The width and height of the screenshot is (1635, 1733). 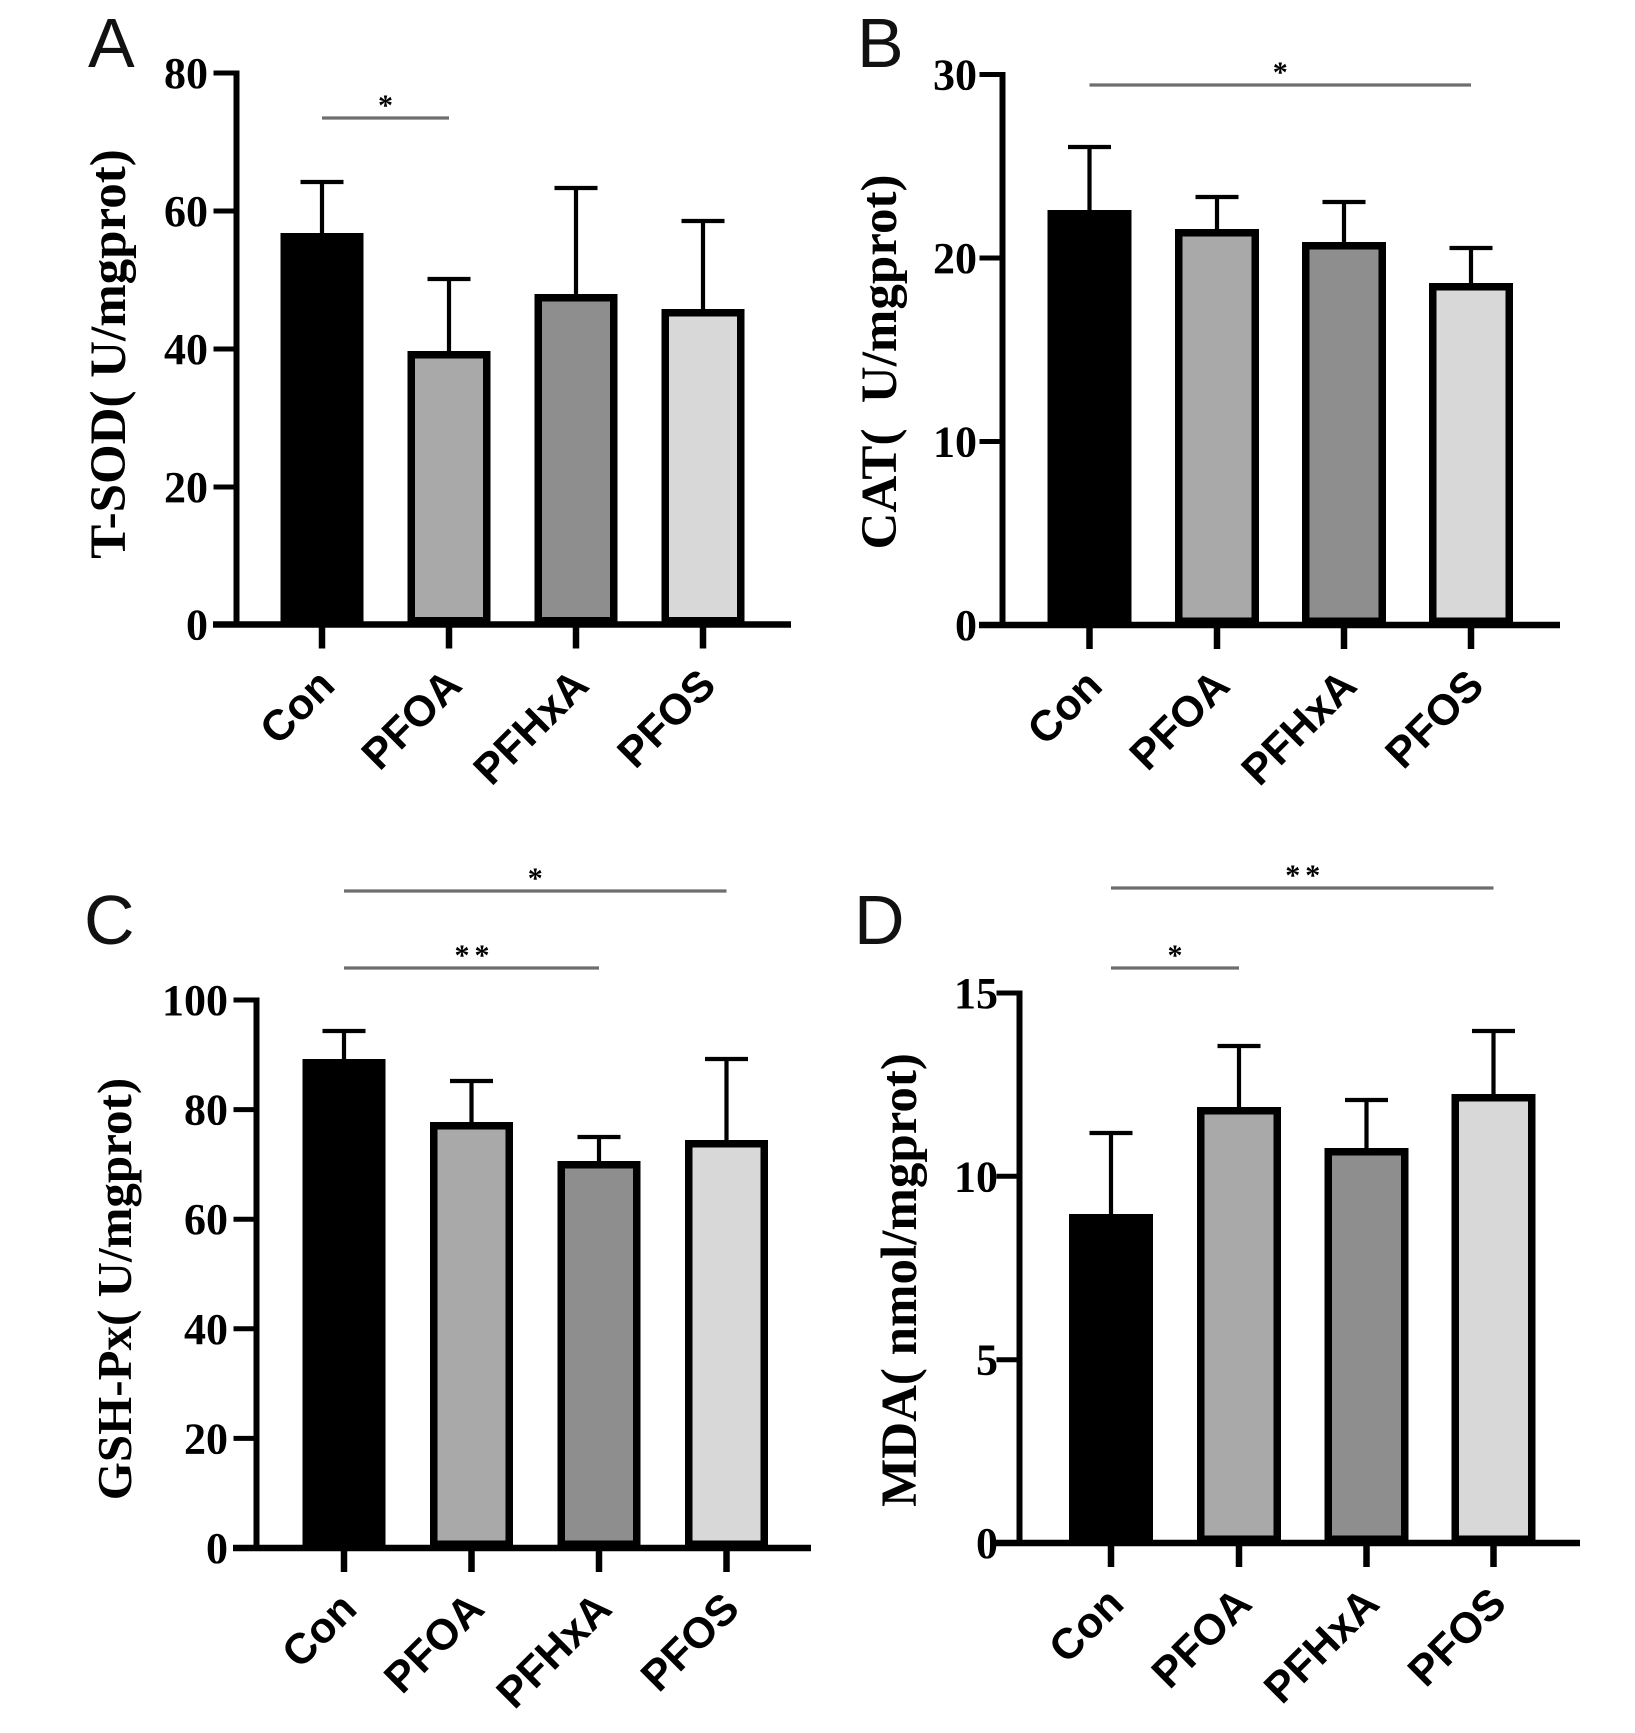 I want to click on svg-text: B, so click(x=880, y=43).